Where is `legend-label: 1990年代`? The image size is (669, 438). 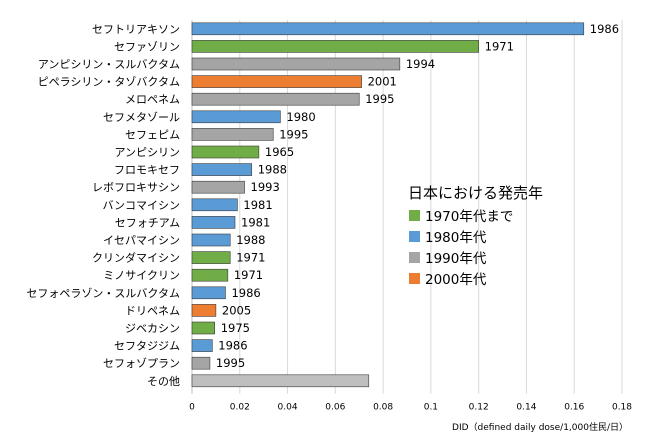
legend-label: 1990年代 is located at coordinates (456, 259).